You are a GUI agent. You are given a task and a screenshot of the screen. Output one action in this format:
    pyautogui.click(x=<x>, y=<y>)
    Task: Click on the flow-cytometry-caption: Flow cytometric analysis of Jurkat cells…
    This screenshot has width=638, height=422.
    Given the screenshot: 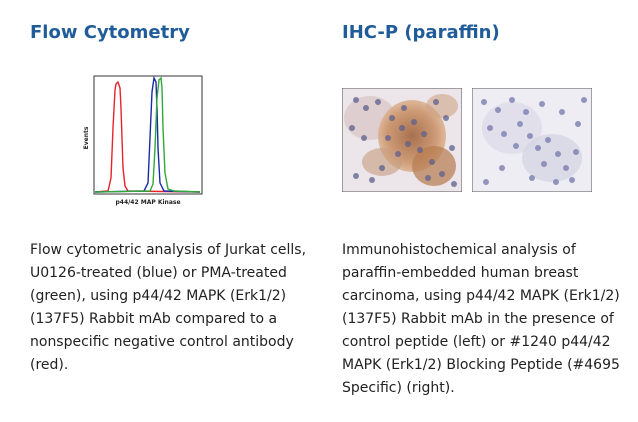 What is the action you would take?
    pyautogui.click(x=168, y=307)
    